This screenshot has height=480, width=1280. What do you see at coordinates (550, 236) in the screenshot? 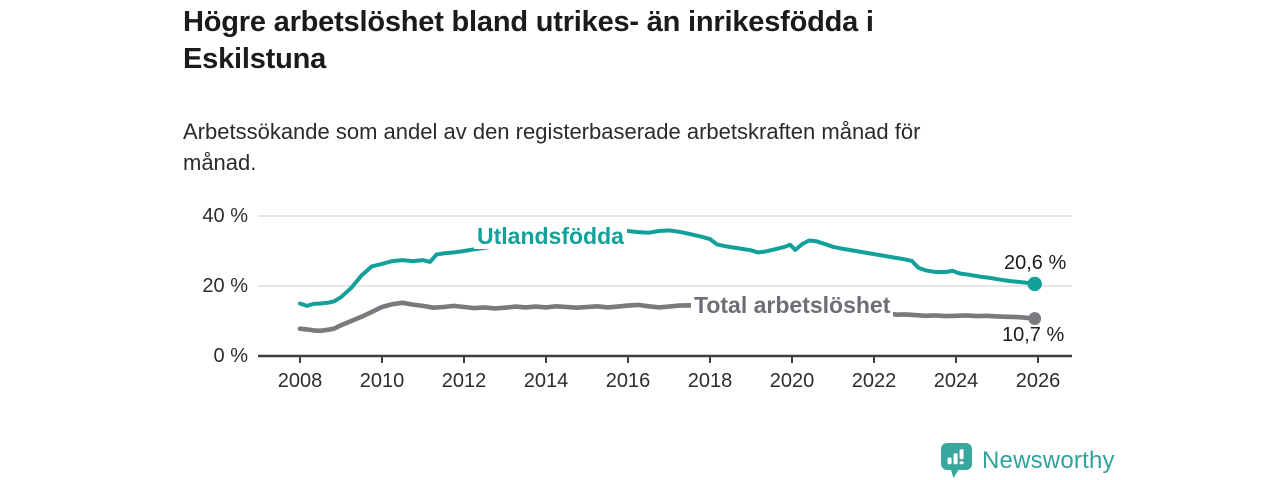
I see `series-label-utlandsfodda: Utlandsfödda` at bounding box center [550, 236].